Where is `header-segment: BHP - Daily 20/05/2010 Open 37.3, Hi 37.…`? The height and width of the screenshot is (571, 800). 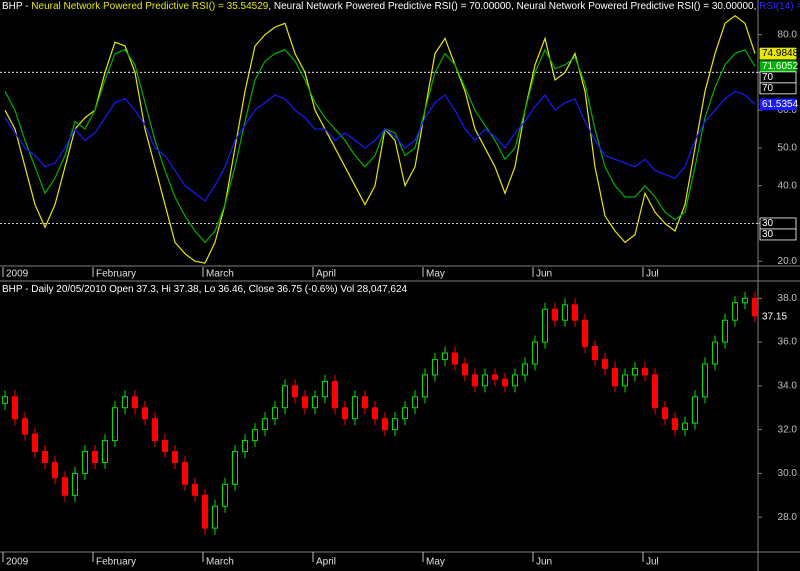
header-segment: BHP - Daily 20/05/2010 Open 37.3, Hi 37.… is located at coordinates (205, 289).